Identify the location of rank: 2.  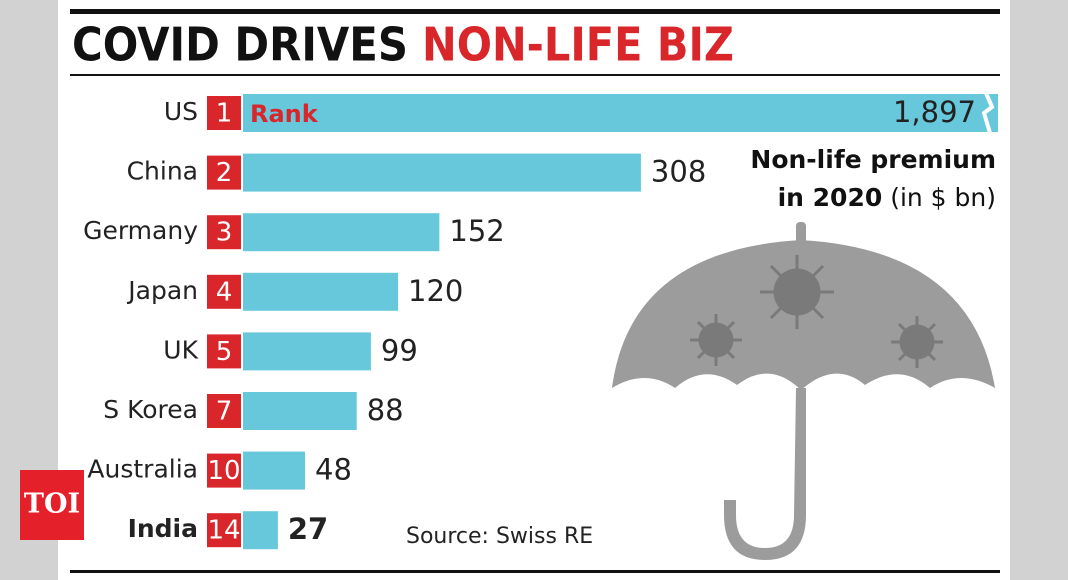
(224, 173).